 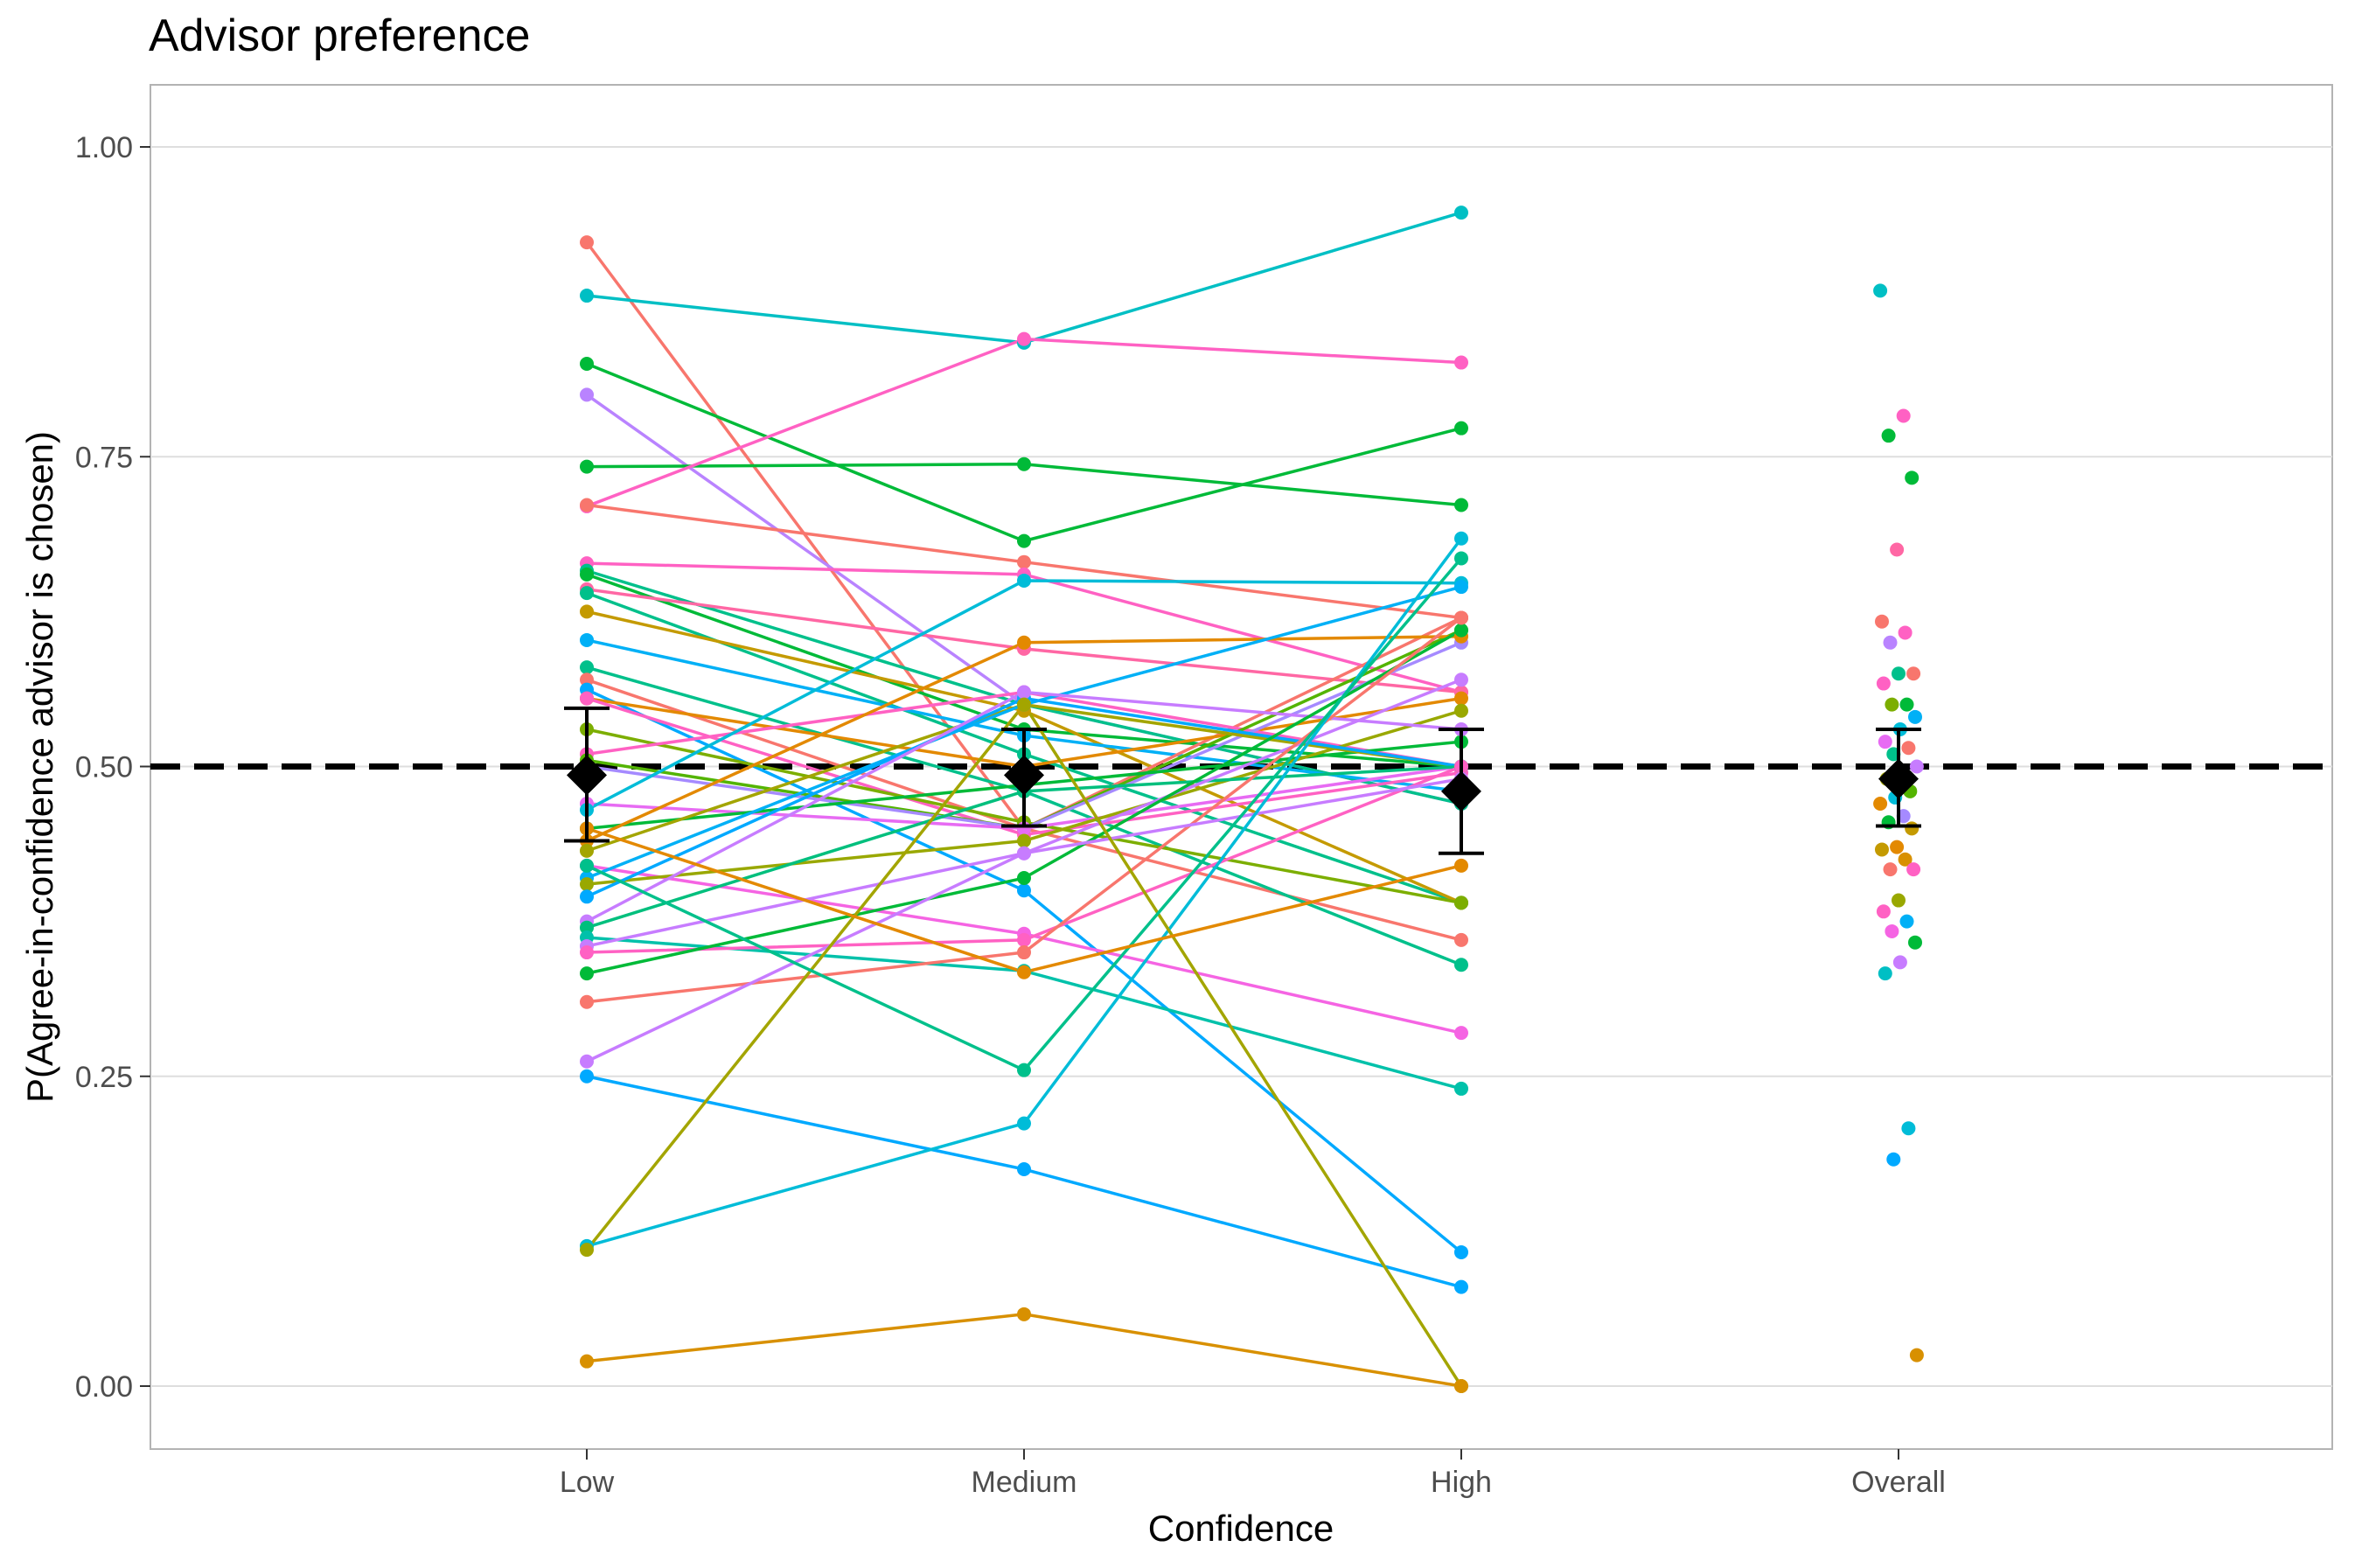 What do you see at coordinates (104, 147) in the screenshot?
I see `y-tick-label: 1.00` at bounding box center [104, 147].